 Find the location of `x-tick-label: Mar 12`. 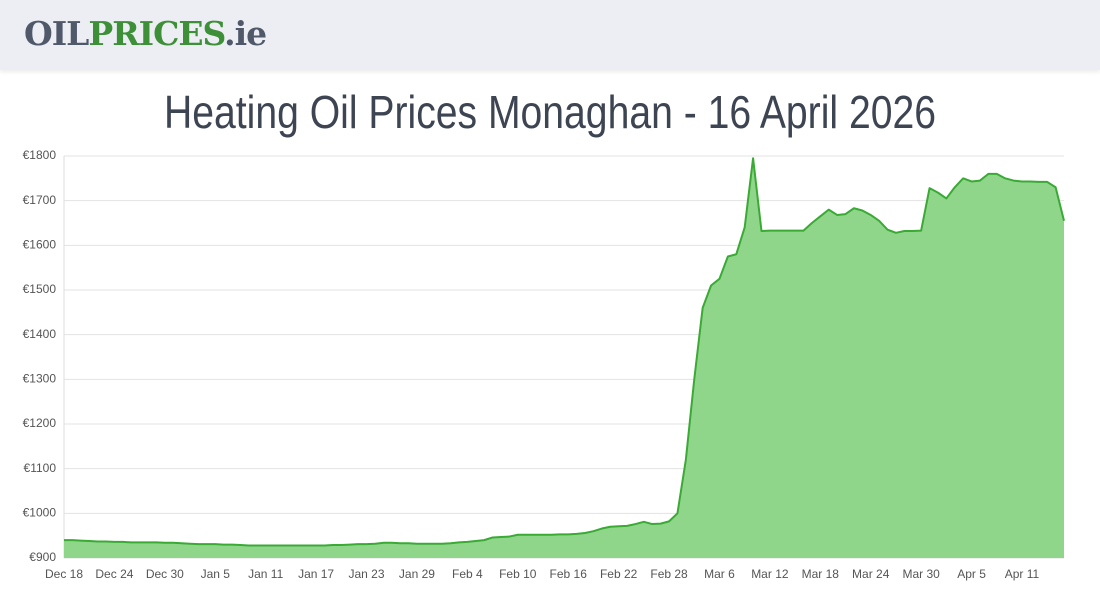

x-tick-label: Mar 12 is located at coordinates (770, 574).